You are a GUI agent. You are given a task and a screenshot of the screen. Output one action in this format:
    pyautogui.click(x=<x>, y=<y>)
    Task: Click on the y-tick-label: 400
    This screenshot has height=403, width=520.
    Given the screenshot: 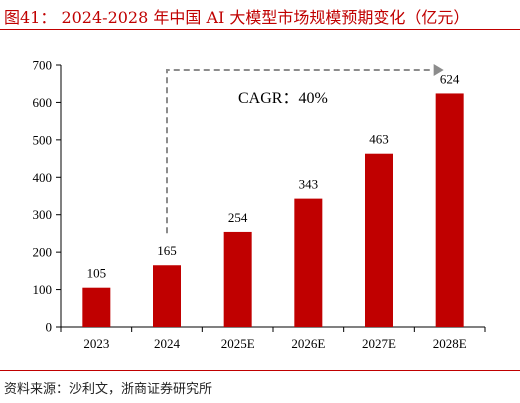 What is the action you would take?
    pyautogui.click(x=43, y=177)
    